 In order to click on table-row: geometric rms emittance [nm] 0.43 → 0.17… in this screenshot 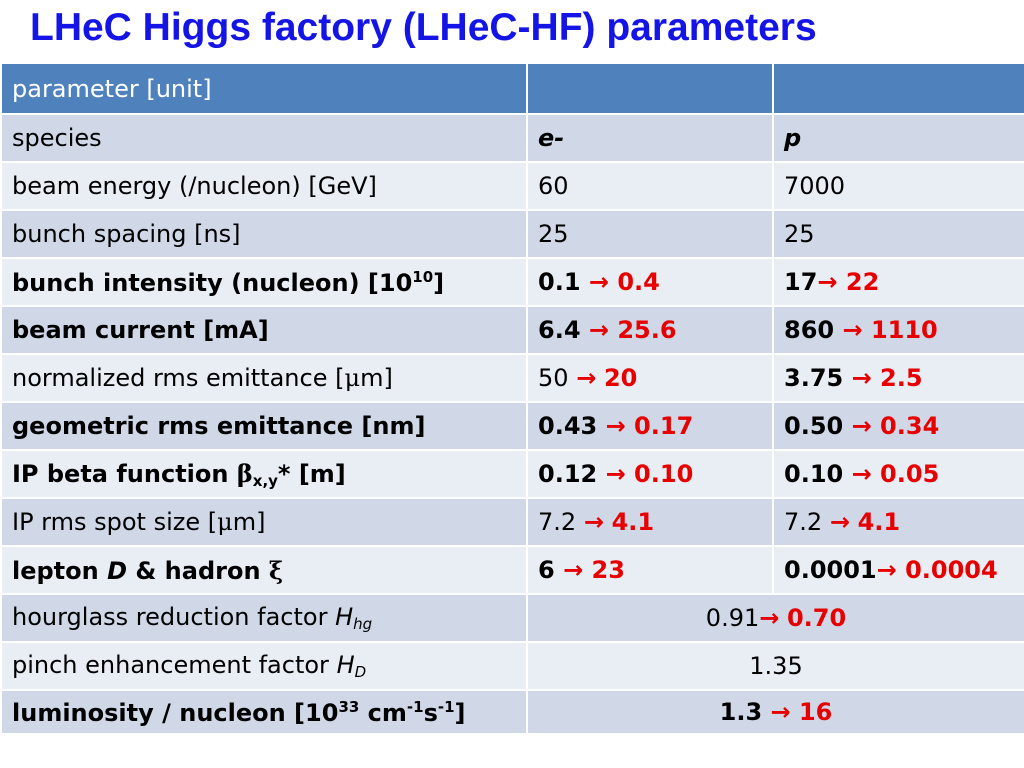, I will do `click(512, 426)`.